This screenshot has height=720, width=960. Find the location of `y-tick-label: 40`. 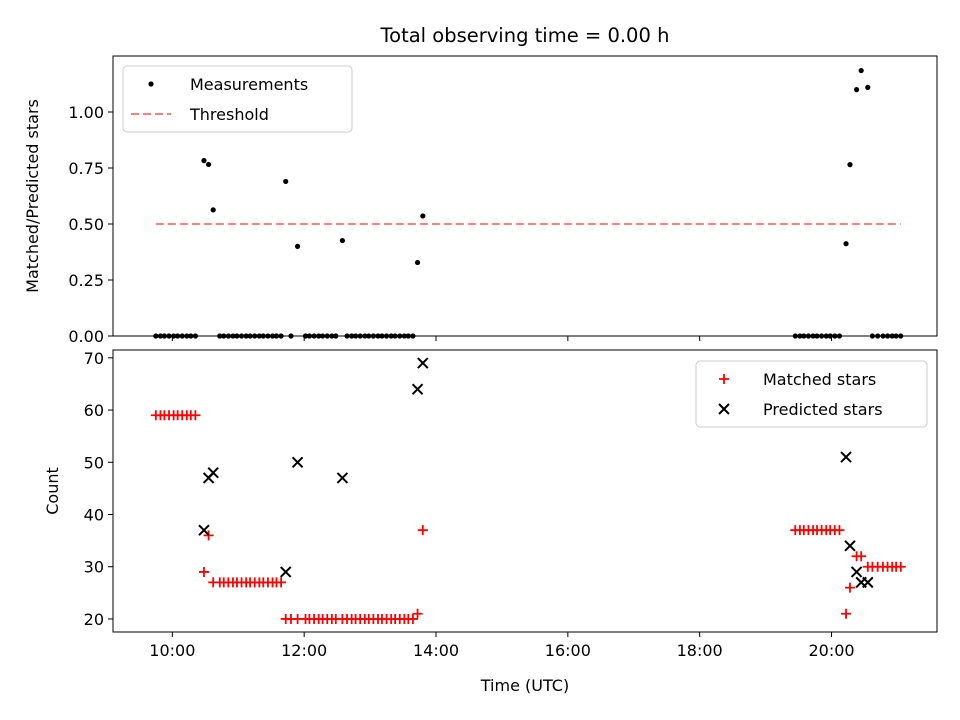

y-tick-label: 40 is located at coordinates (94, 515).